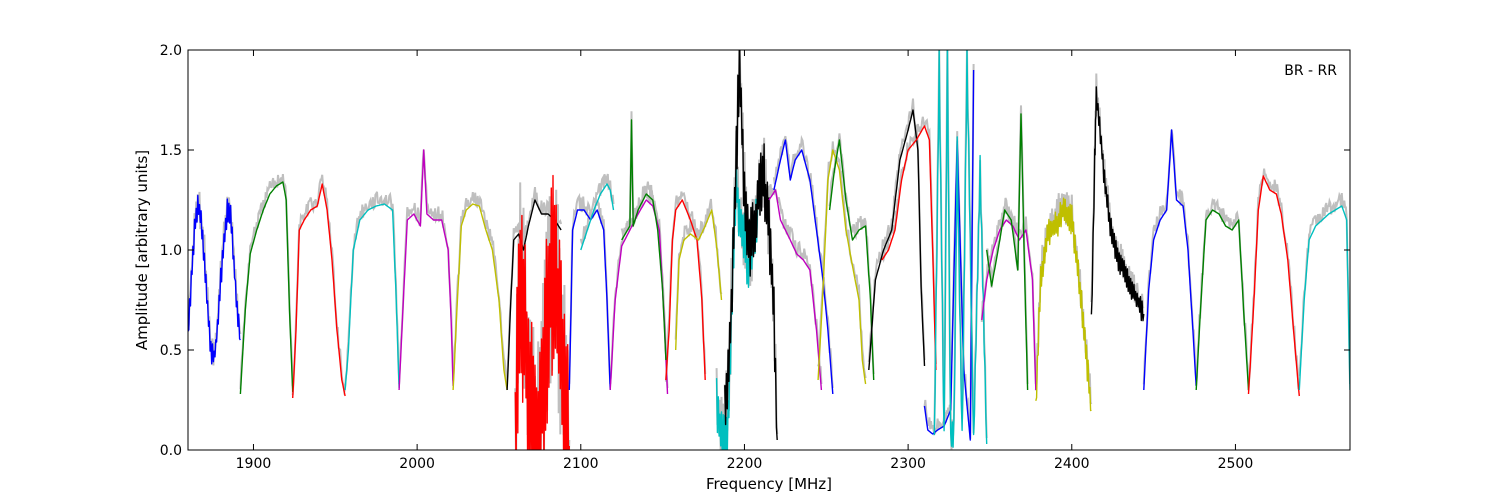 The width and height of the screenshot is (1500, 500). I want to click on y-axis-label: Amplitude [arbitrary units], so click(142, 250).